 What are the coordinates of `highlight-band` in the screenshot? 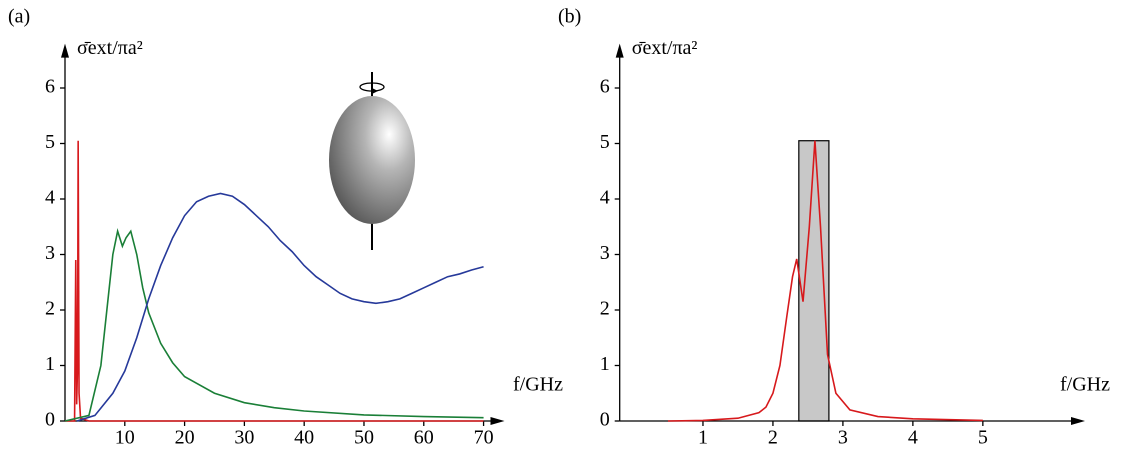 It's located at (814, 281).